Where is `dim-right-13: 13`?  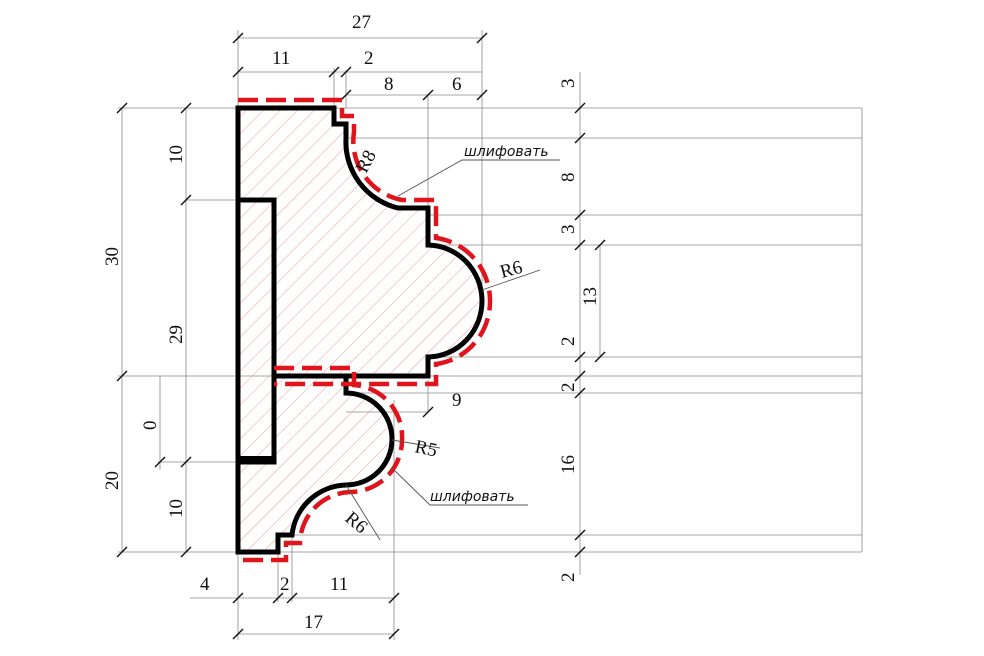
dim-right-13: 13 is located at coordinates (590, 296).